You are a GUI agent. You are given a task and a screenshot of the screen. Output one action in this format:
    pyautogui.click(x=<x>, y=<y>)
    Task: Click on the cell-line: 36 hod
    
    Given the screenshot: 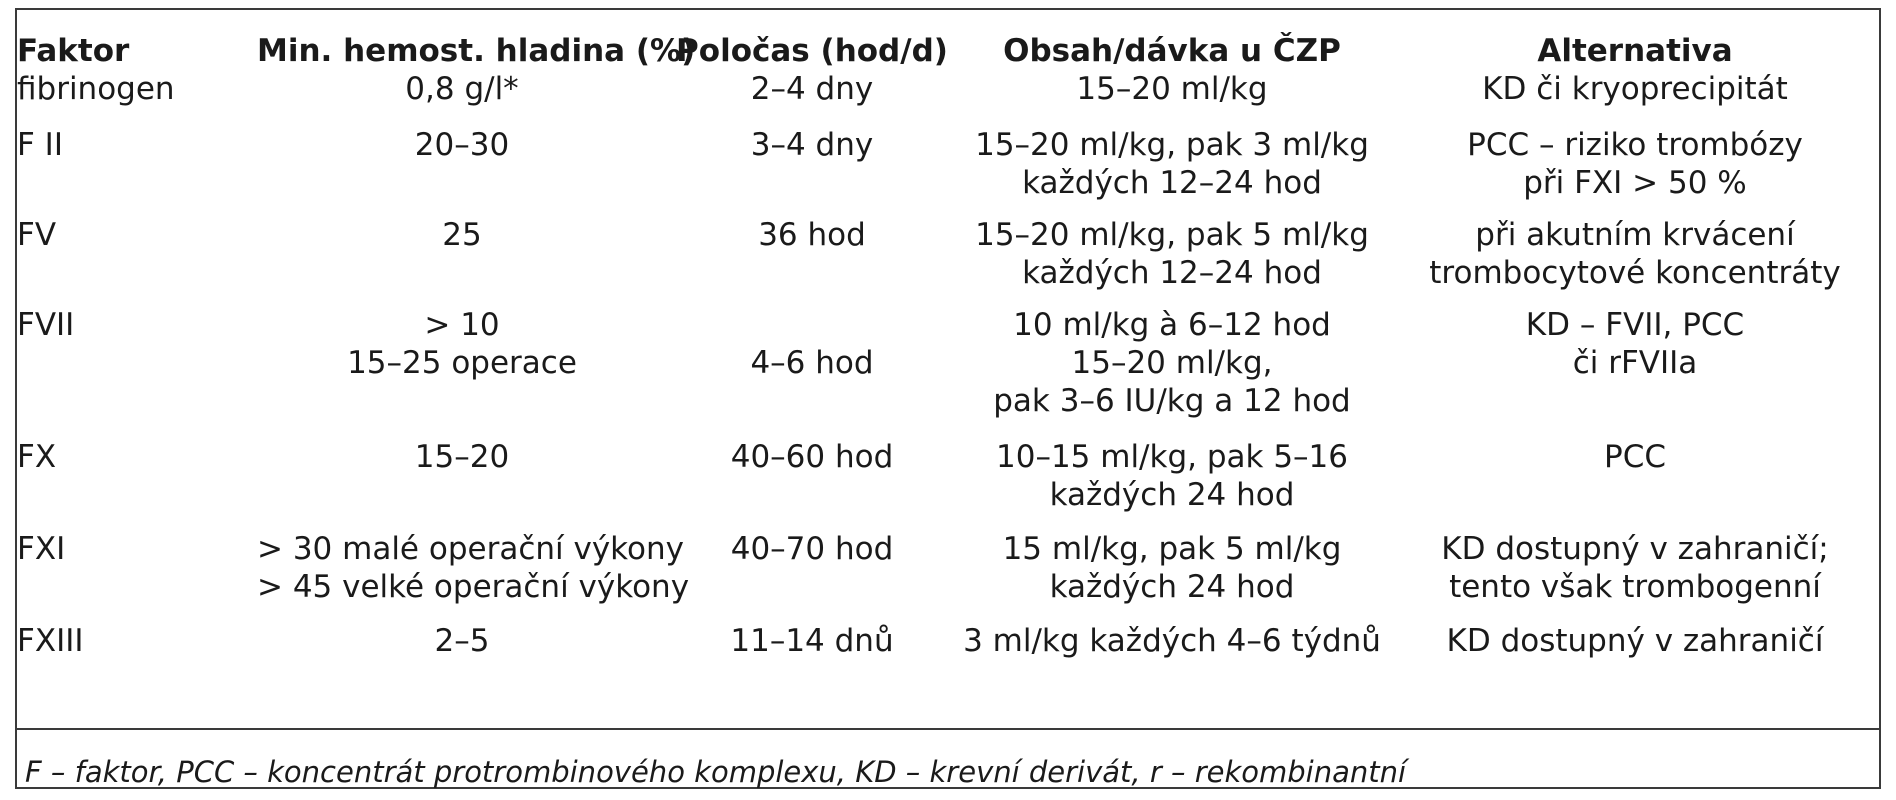 What is the action you would take?
    pyautogui.click(x=812, y=235)
    